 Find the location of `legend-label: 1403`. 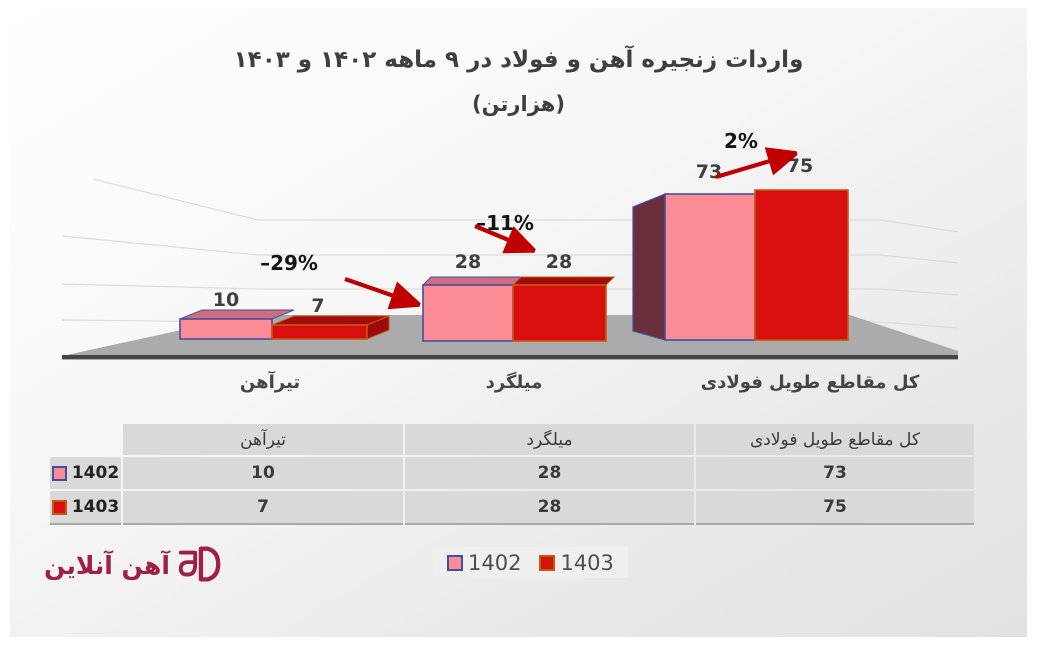

legend-label: 1403 is located at coordinates (587, 562).